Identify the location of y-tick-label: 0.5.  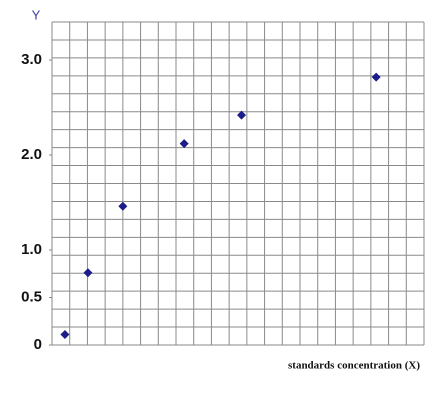
(31, 296).